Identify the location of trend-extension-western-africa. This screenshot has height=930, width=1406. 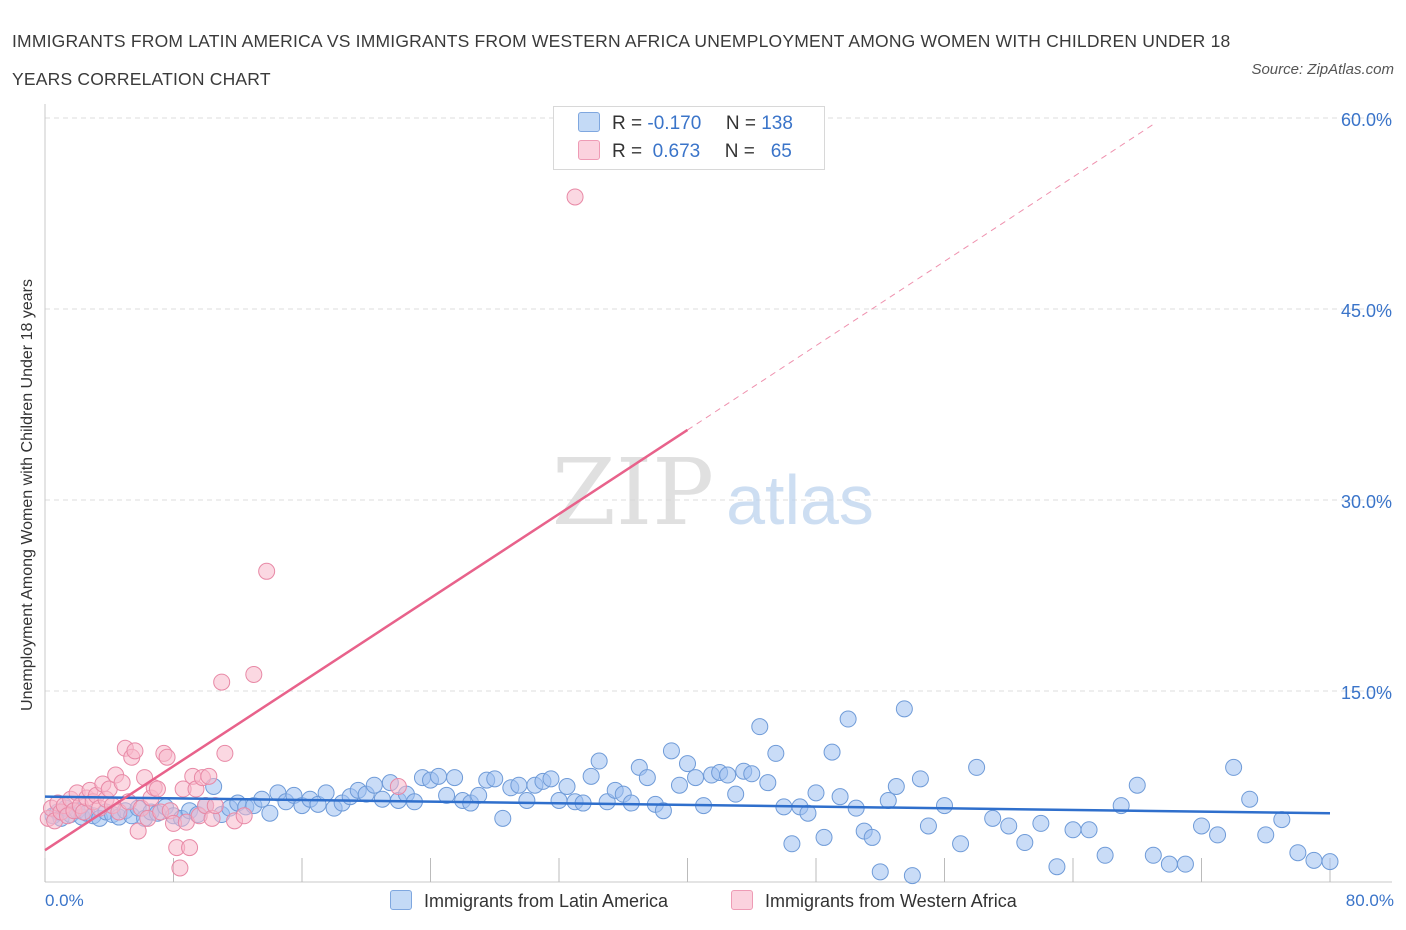
(920, 277).